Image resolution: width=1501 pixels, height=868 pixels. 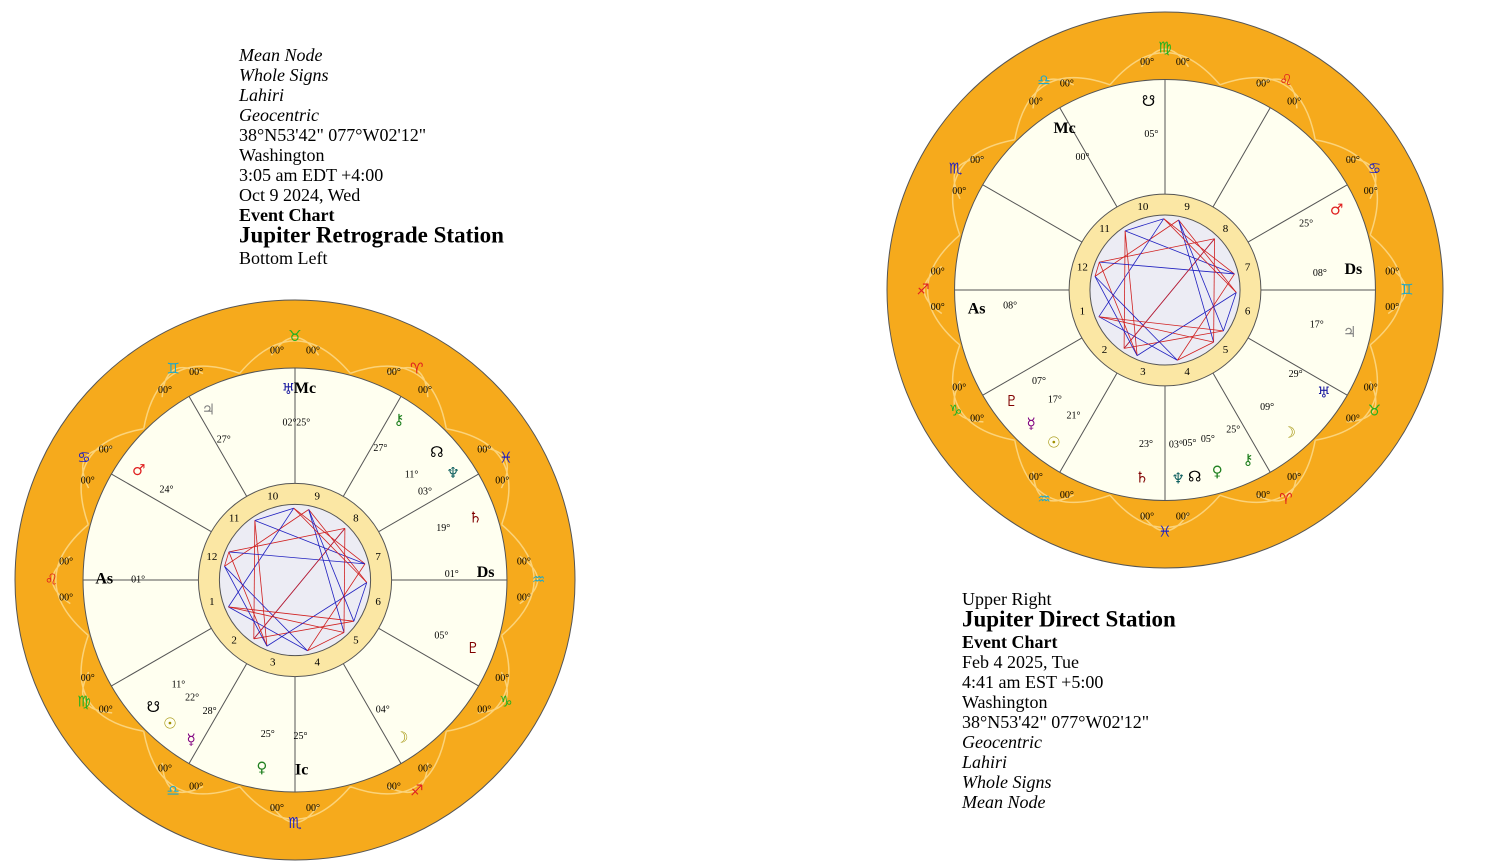 What do you see at coordinates (1296, 374) in the screenshot?
I see `point-degree: 29°` at bounding box center [1296, 374].